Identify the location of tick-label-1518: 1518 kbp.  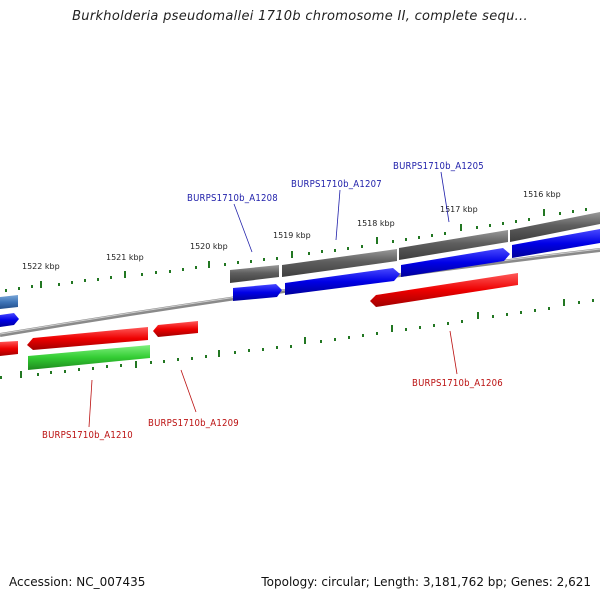
(376, 223).